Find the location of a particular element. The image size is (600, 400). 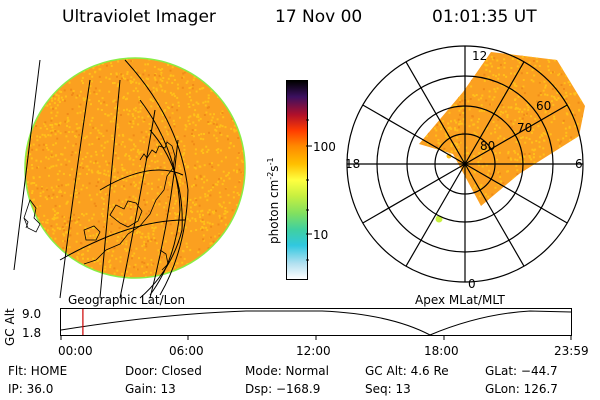

auroral-image is located at coordinates (502, 129).